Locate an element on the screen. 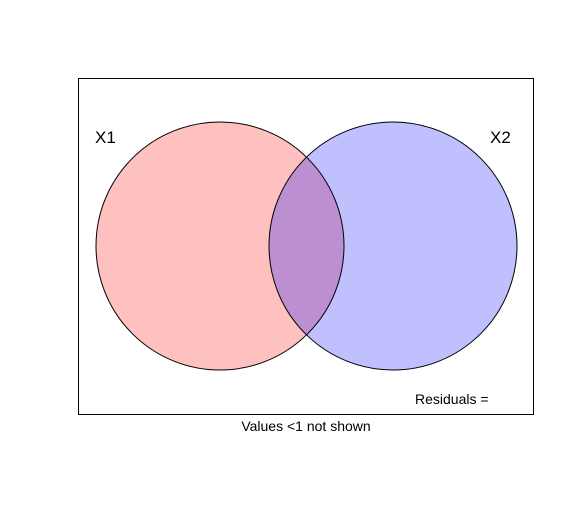  values-note: Values <1 not shown is located at coordinates (305, 426).